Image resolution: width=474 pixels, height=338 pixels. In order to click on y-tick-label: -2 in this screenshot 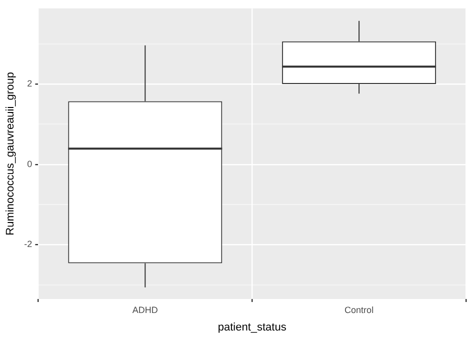, I will do `click(28, 244)`.